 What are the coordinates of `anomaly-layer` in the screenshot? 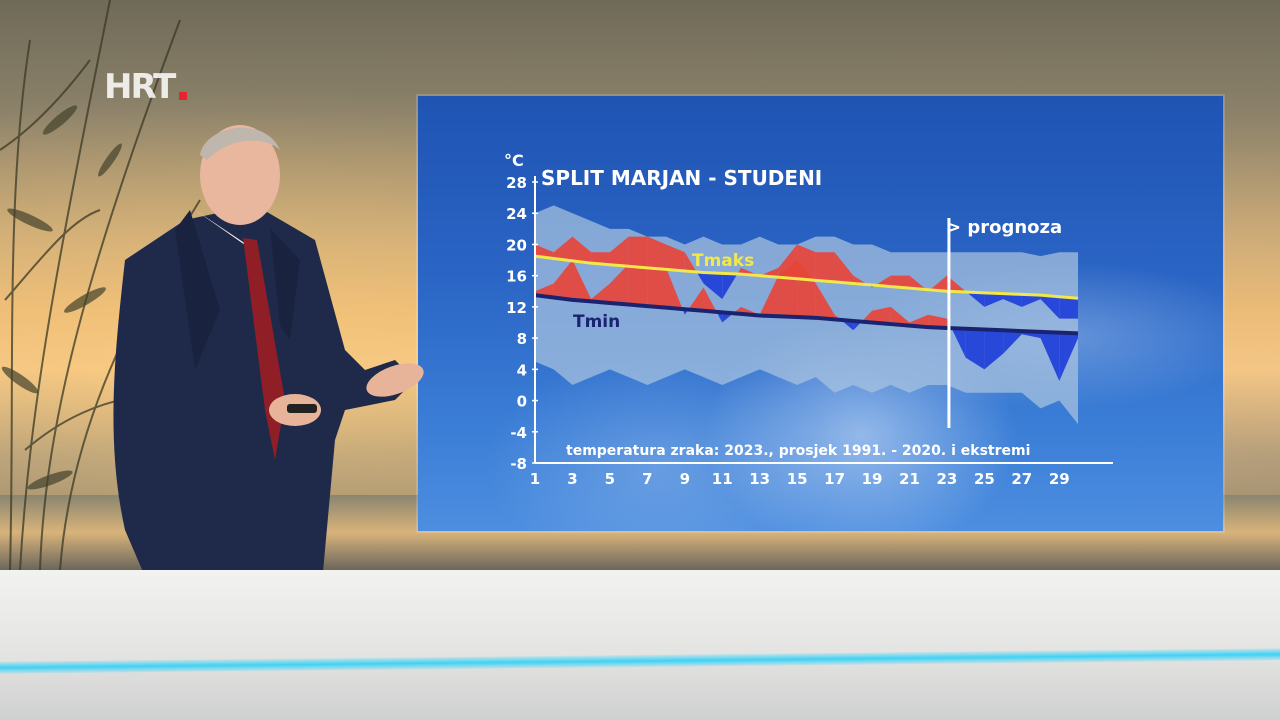 It's located at (806, 309).